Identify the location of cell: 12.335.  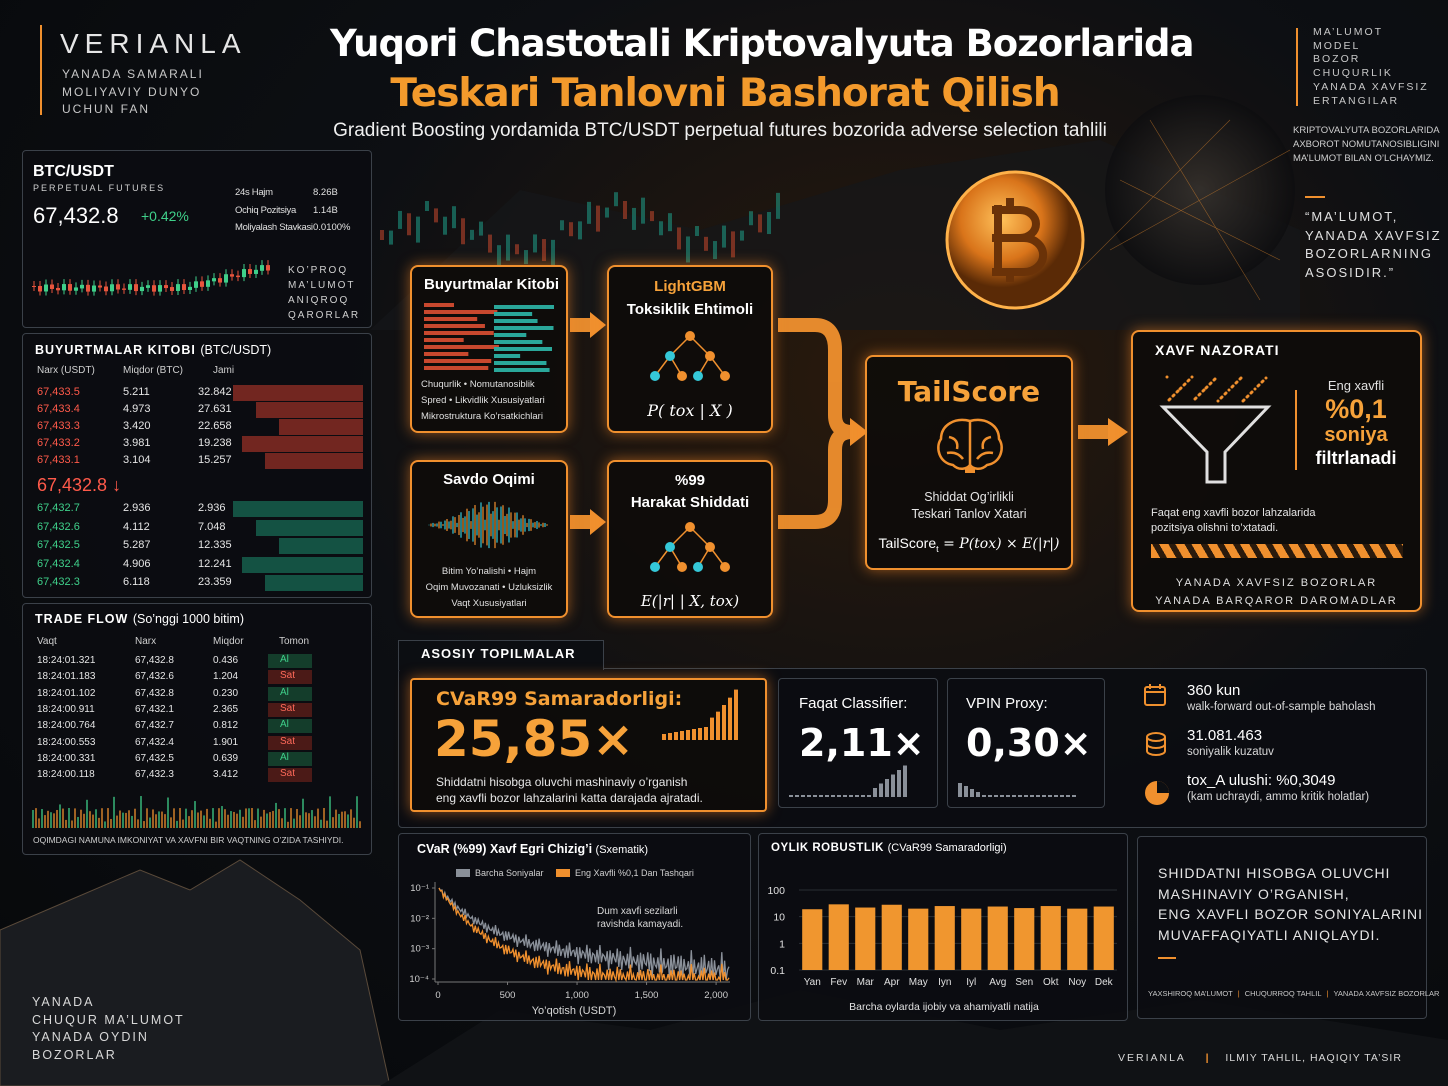
(215, 545).